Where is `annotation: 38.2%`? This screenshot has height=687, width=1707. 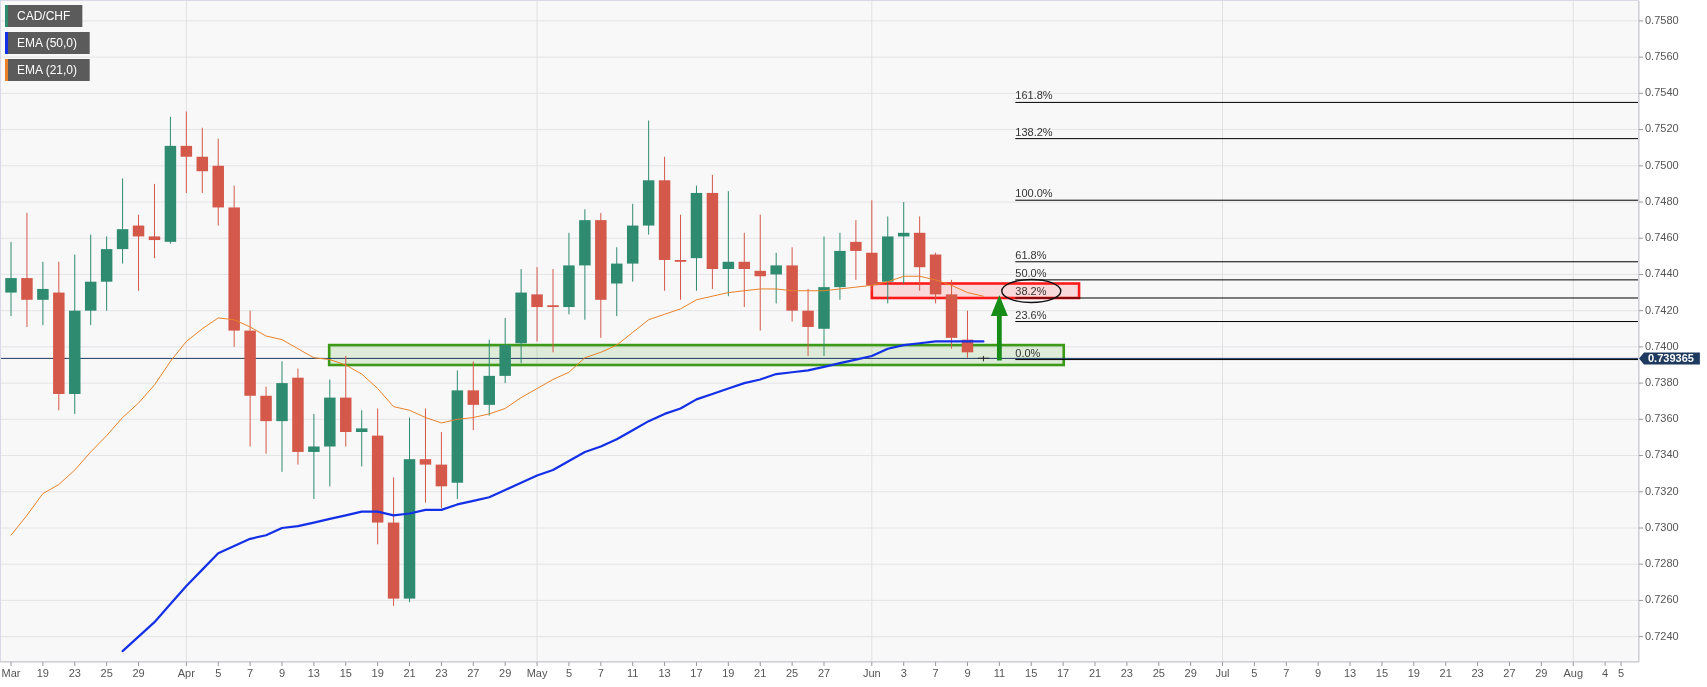
annotation: 38.2% is located at coordinates (1031, 291).